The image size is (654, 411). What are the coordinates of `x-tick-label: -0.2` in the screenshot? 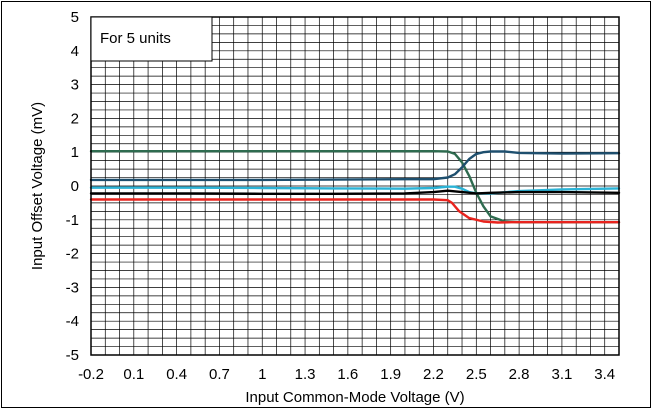 It's located at (91, 374).